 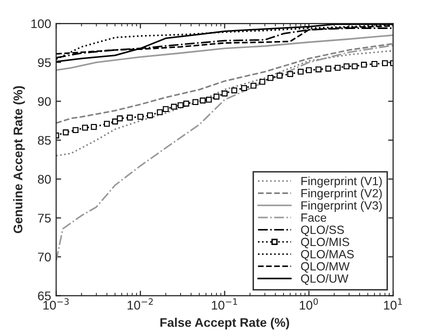 What do you see at coordinates (324, 279) in the screenshot?
I see `legend-label: QLO/UW` at bounding box center [324, 279].